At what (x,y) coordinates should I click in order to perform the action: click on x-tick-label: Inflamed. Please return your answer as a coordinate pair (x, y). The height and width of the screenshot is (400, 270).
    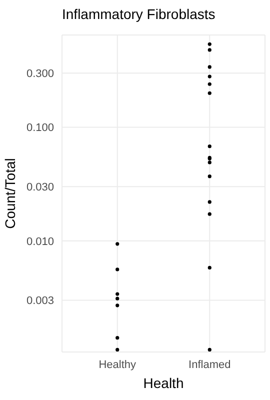
    Looking at the image, I should click on (209, 364).